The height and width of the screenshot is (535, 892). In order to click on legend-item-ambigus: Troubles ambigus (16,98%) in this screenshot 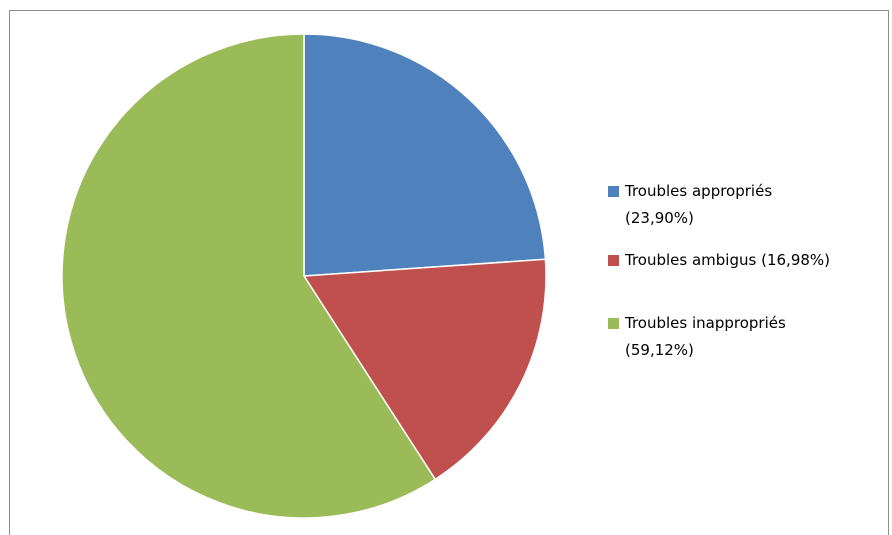, I will do `click(748, 260)`.